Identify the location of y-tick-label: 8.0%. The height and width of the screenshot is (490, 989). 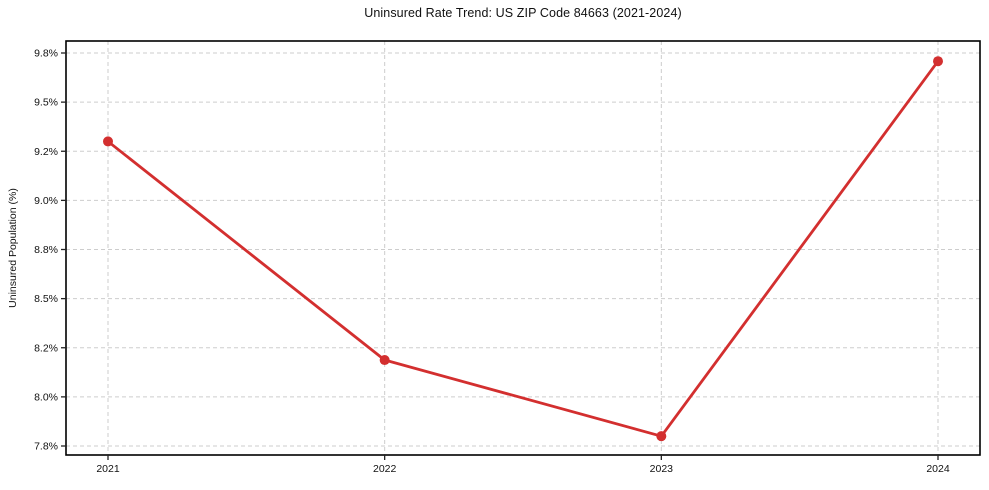
(46, 397).